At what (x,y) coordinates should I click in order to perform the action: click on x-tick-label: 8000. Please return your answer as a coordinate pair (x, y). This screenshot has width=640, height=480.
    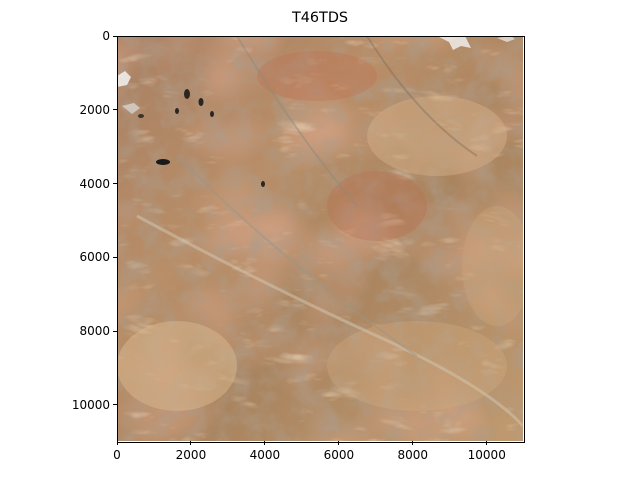
    Looking at the image, I should click on (413, 455).